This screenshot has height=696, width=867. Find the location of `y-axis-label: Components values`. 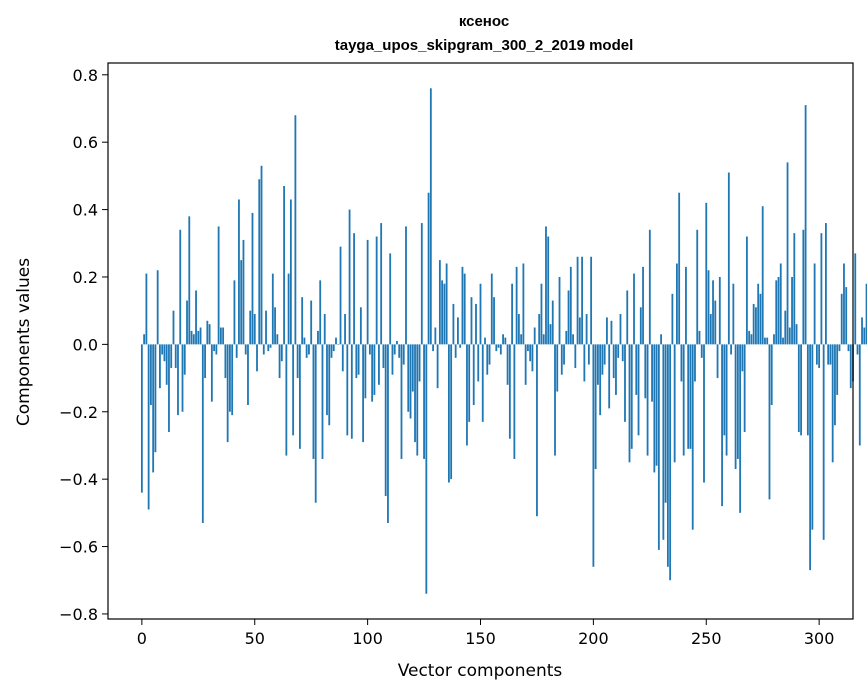

y-axis-label: Components values is located at coordinates (24, 342).